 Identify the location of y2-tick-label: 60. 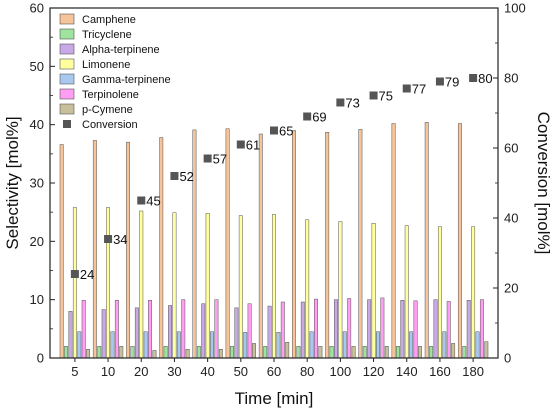
(511, 148).